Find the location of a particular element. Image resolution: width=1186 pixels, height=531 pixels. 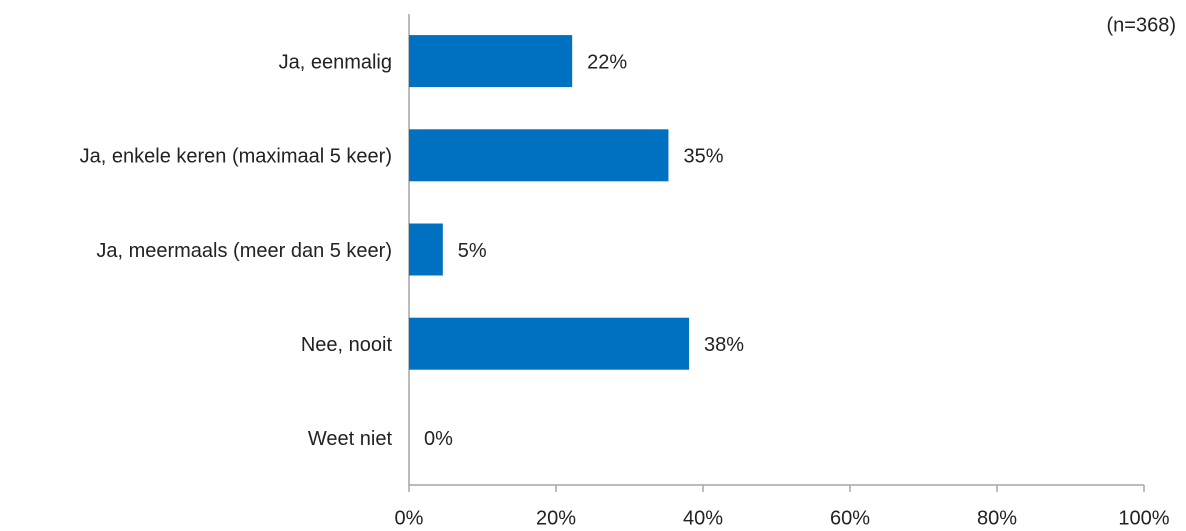

y-tick-label: Ja, enkele keren (maximaal 5 keer) is located at coordinates (236, 157).